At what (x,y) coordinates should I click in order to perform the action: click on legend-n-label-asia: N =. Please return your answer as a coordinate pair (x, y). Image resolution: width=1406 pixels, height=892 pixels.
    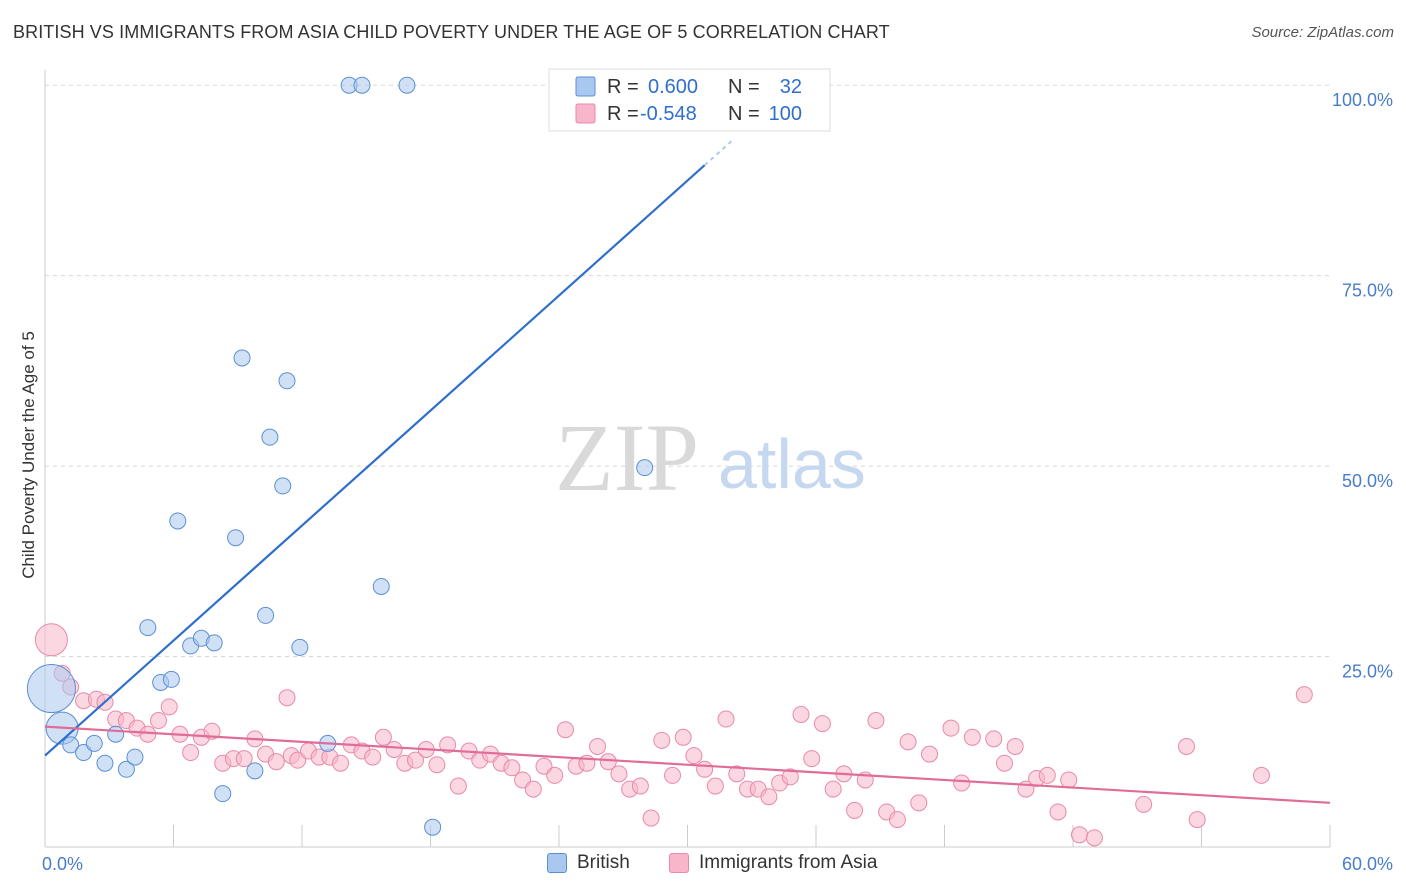
    Looking at the image, I should click on (744, 114).